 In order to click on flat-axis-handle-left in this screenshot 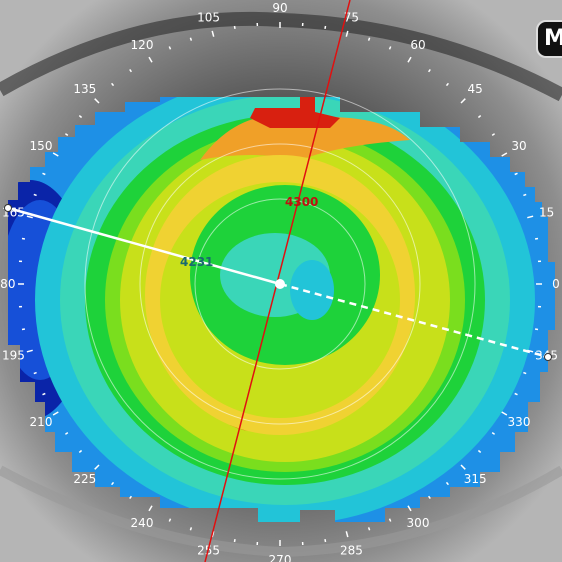, I will do `click(8, 208)`.